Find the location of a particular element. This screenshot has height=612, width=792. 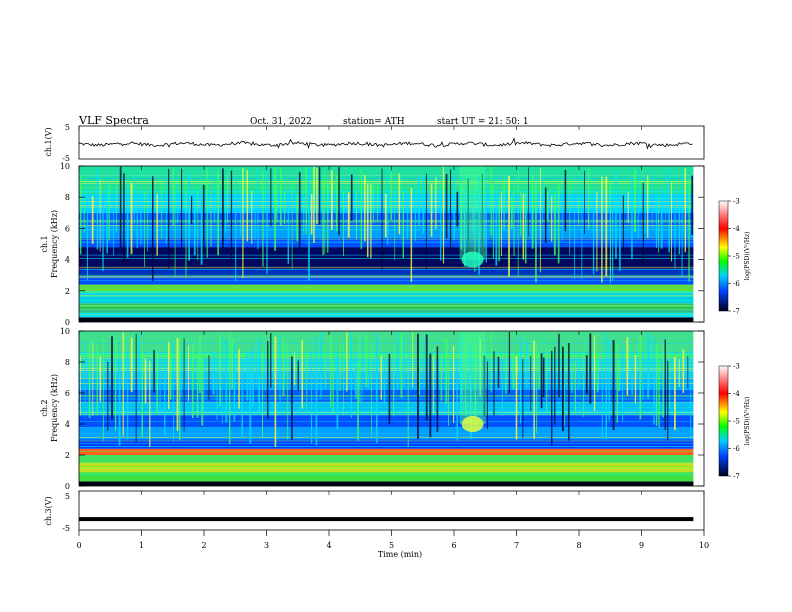

figure-title: VLF Spectra is located at coordinates (113, 120).